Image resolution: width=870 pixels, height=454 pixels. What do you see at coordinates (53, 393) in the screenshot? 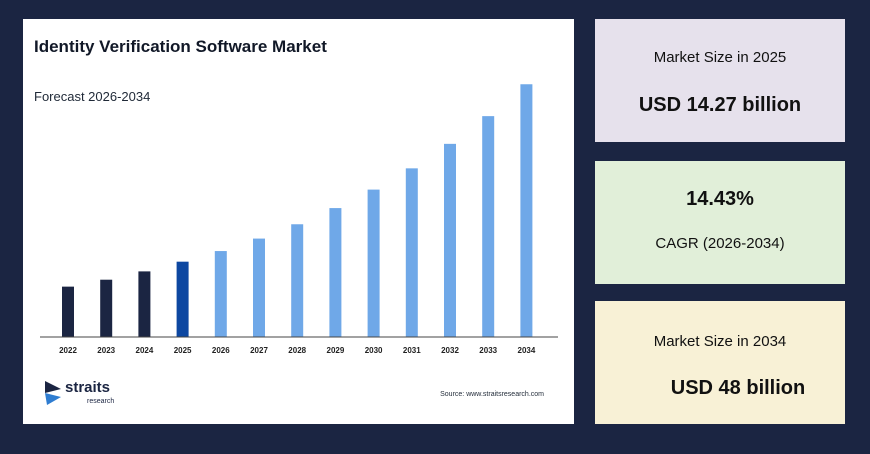
I see `straits-logo-icon` at bounding box center [53, 393].